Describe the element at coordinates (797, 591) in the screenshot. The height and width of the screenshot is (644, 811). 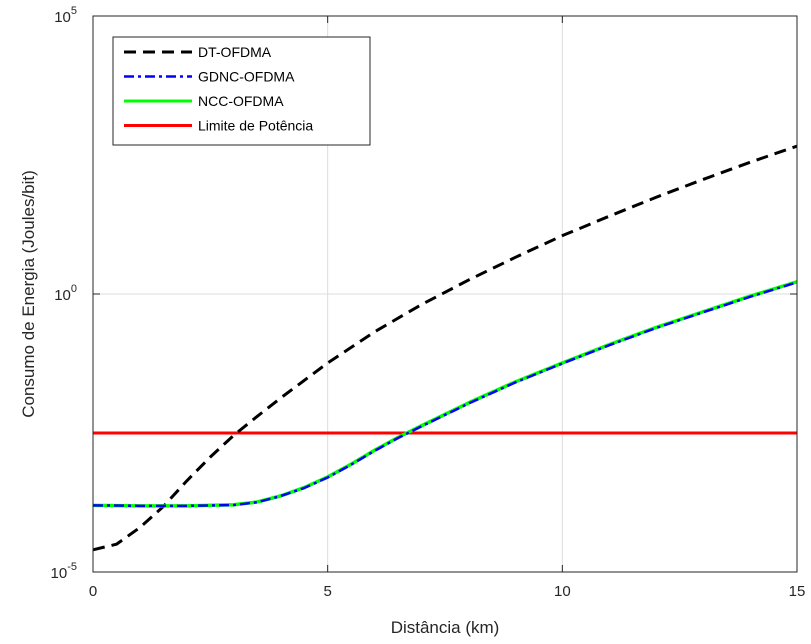
I see `x-tick-label: 15` at that location.